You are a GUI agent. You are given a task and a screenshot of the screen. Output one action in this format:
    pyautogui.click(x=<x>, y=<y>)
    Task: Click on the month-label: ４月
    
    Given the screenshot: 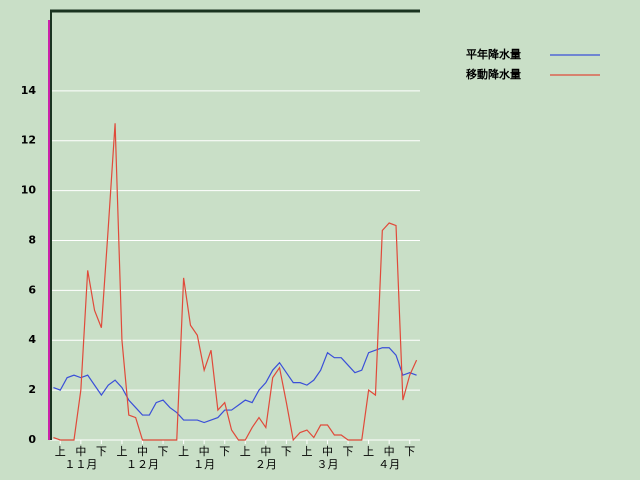 What is the action you would take?
    pyautogui.click(x=389, y=464)
    